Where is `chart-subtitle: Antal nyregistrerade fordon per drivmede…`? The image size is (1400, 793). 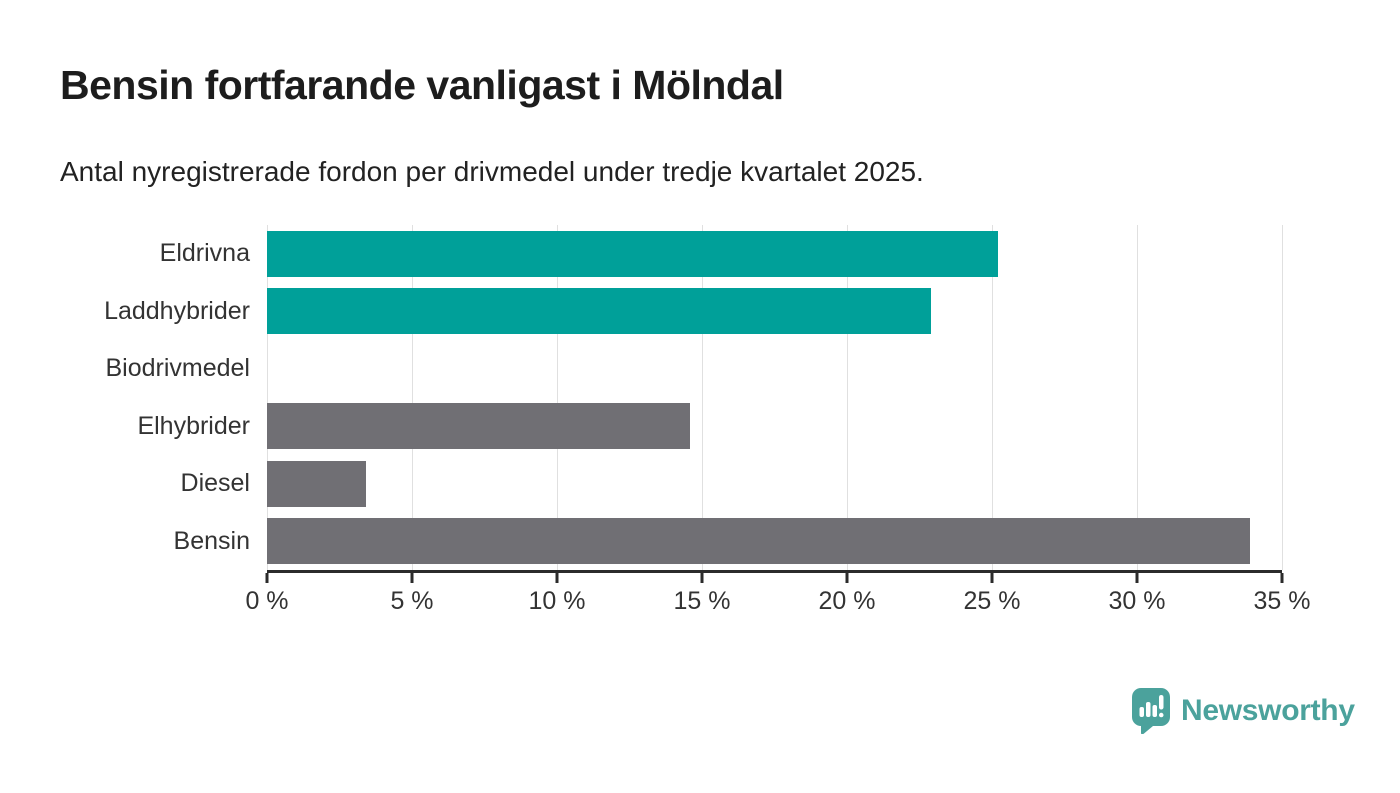 chart-subtitle: Antal nyregistrerade fordon per drivmede… is located at coordinates (492, 171).